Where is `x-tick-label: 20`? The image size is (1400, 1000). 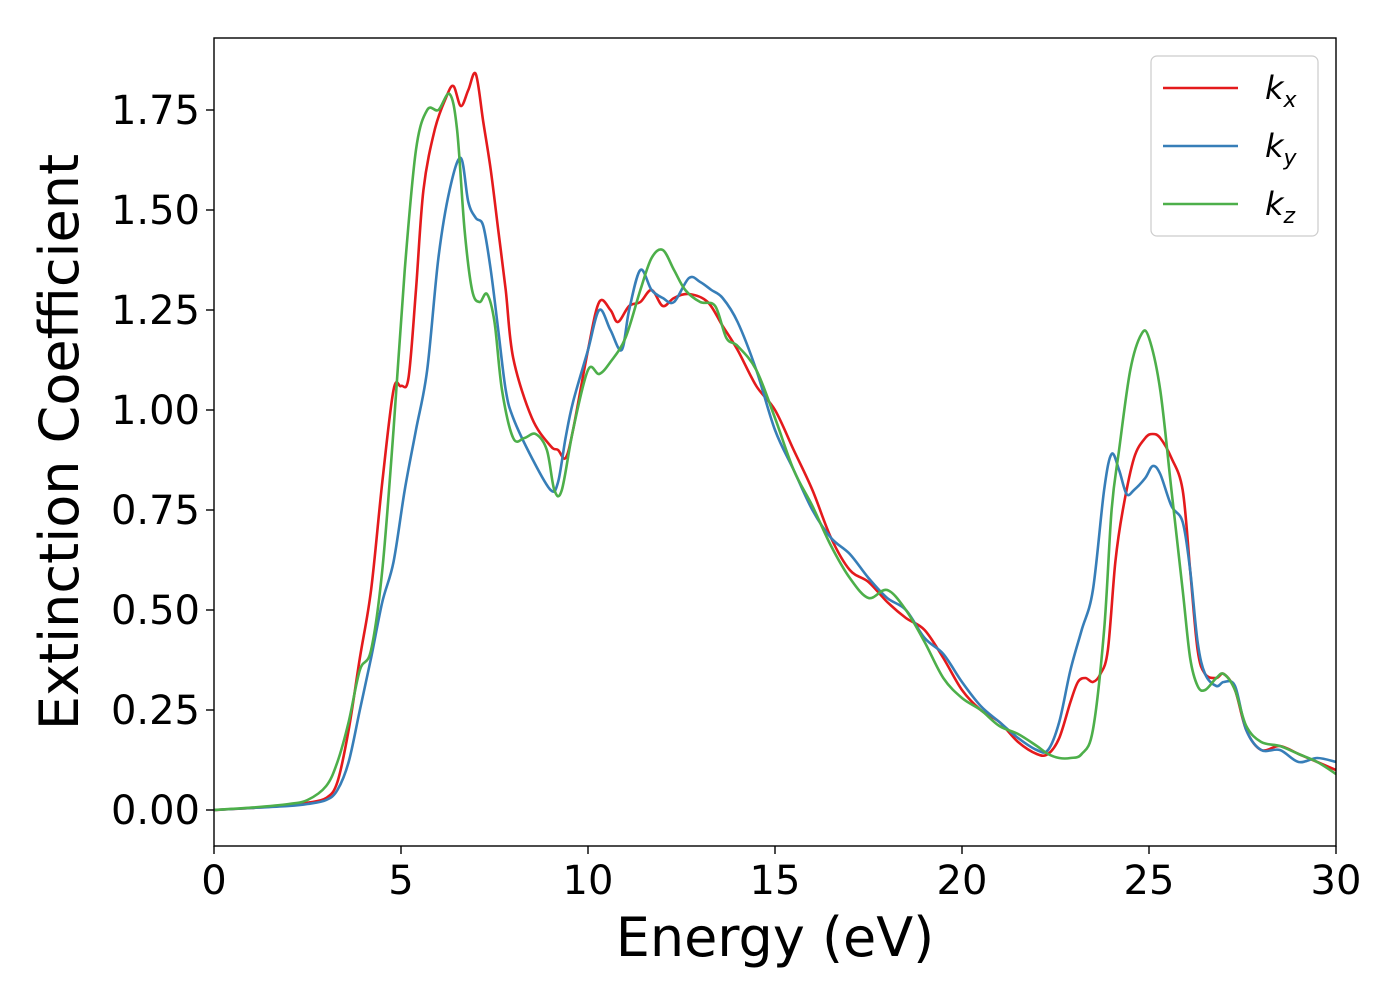
x-tick-label: 20 is located at coordinates (962, 881).